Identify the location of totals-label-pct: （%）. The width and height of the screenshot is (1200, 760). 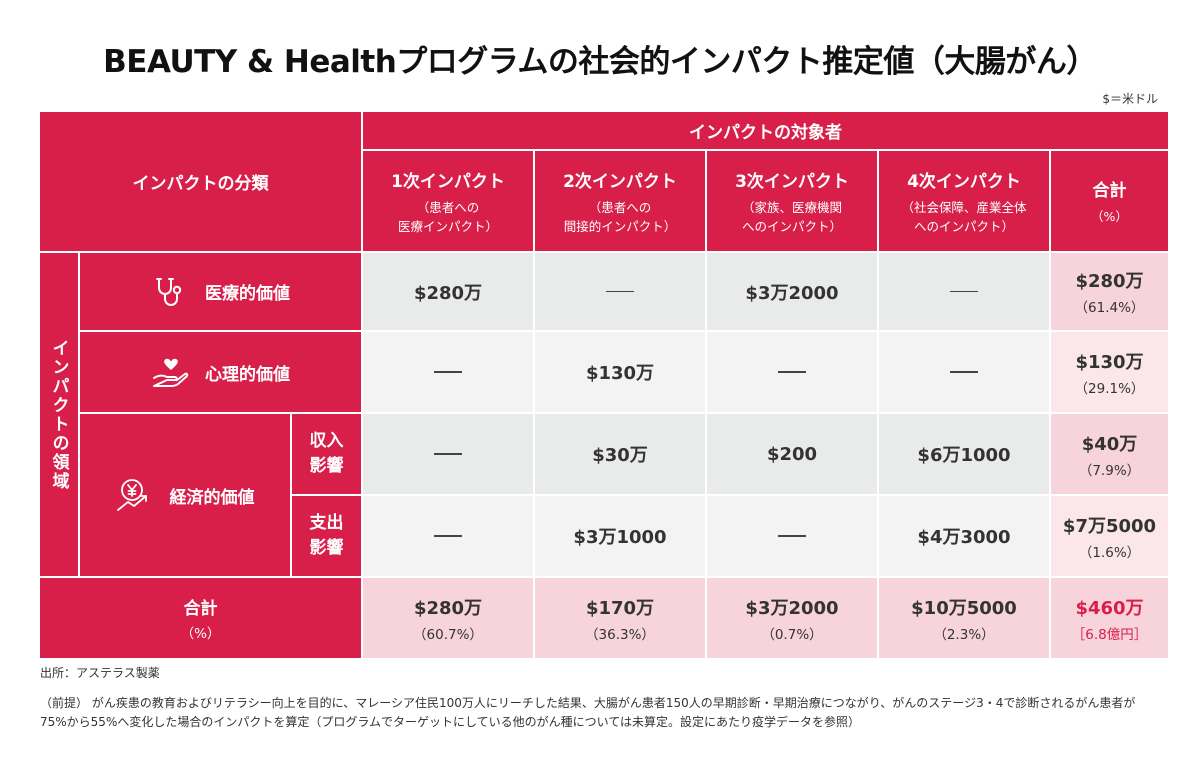
(200, 634).